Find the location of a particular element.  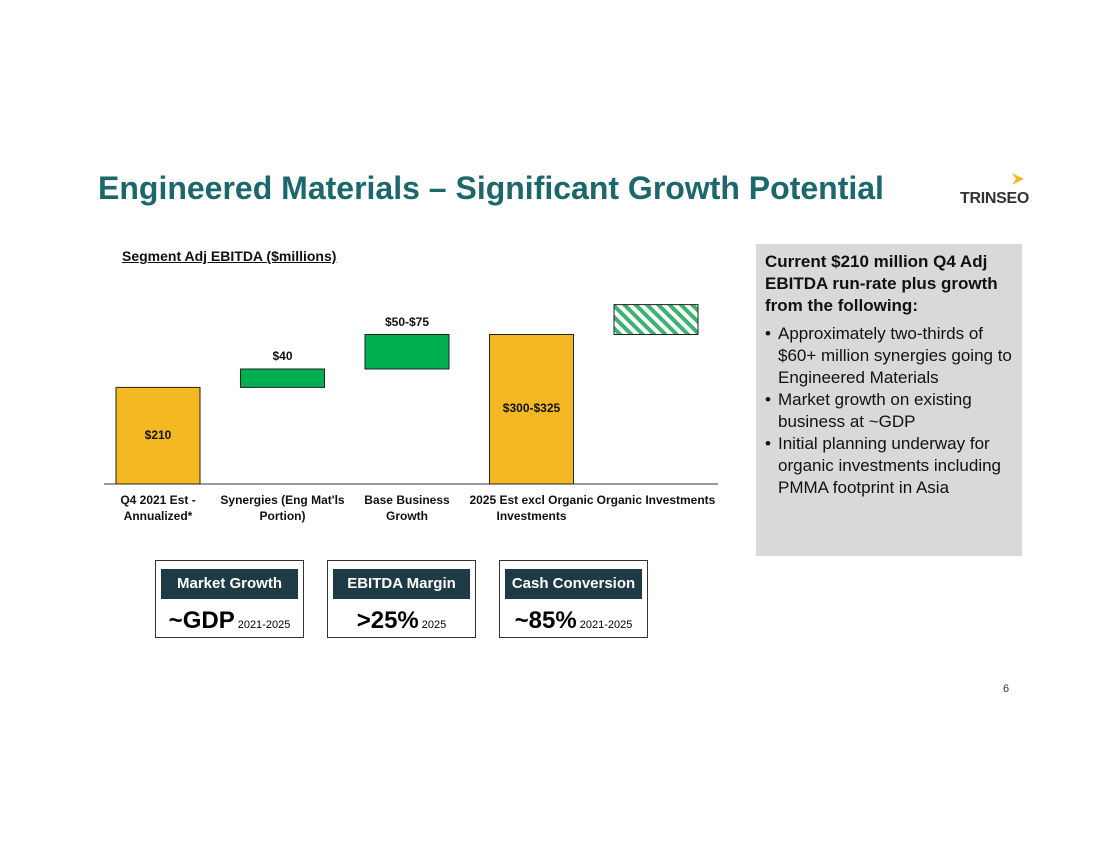

chart is located at coordinates (411, 394).